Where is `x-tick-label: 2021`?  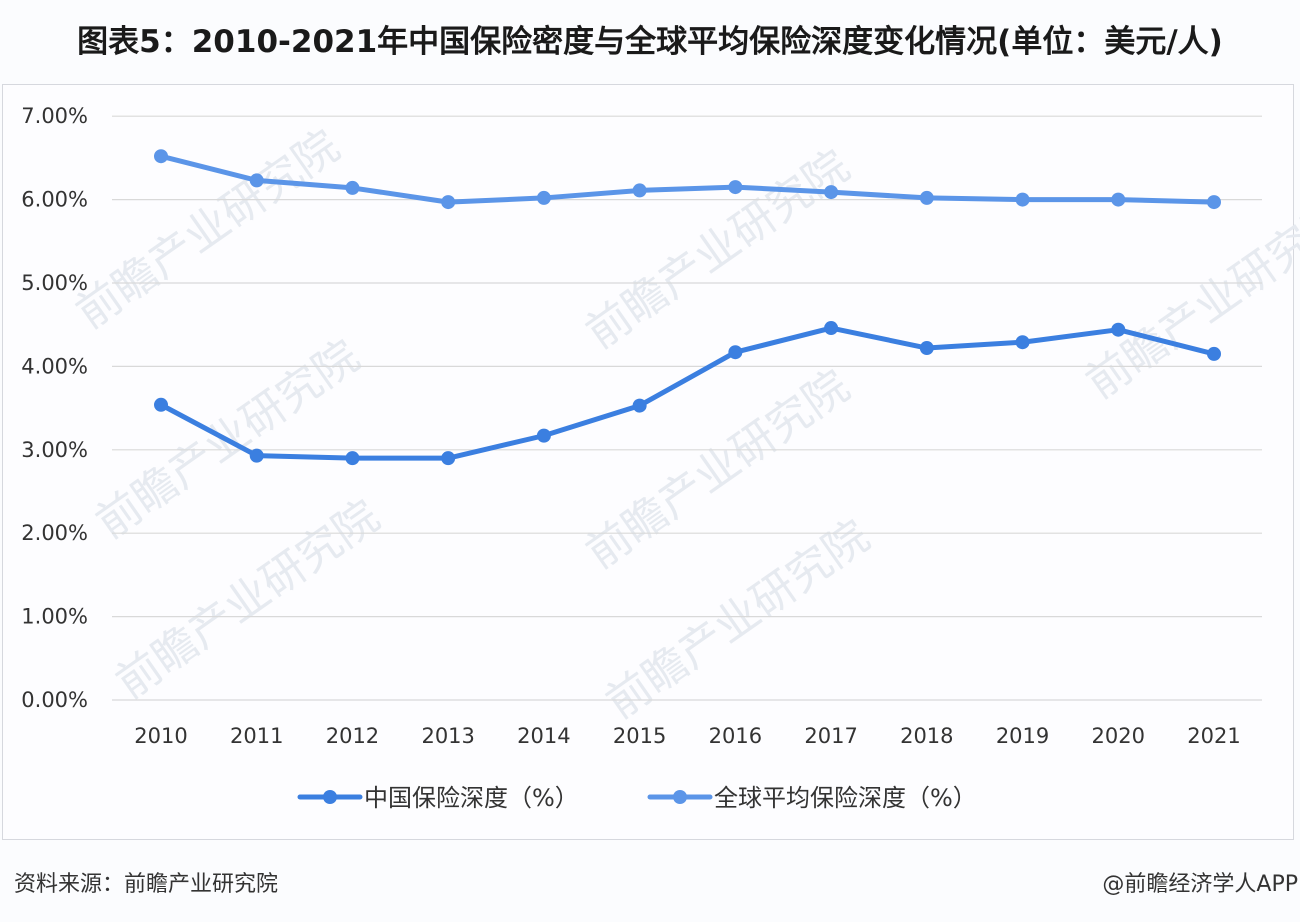
x-tick-label: 2021 is located at coordinates (1213, 736).